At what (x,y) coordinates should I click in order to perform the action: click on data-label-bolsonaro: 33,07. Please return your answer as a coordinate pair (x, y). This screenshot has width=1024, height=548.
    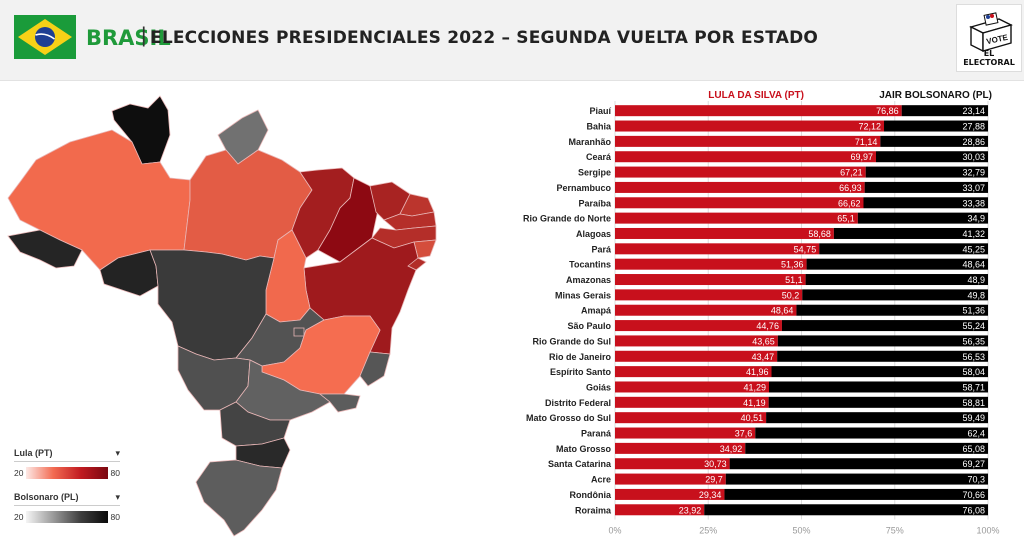
    Looking at the image, I should click on (973, 188).